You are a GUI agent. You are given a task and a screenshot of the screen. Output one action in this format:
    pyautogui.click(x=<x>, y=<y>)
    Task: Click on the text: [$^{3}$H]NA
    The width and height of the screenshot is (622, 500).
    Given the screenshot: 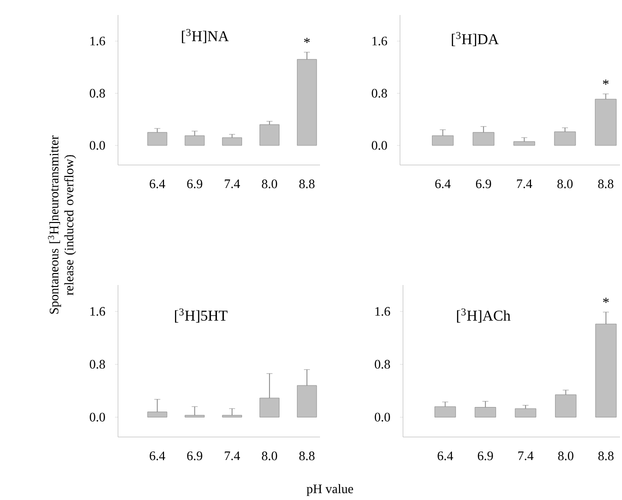 What is the action you would take?
    pyautogui.click(x=205, y=36)
    